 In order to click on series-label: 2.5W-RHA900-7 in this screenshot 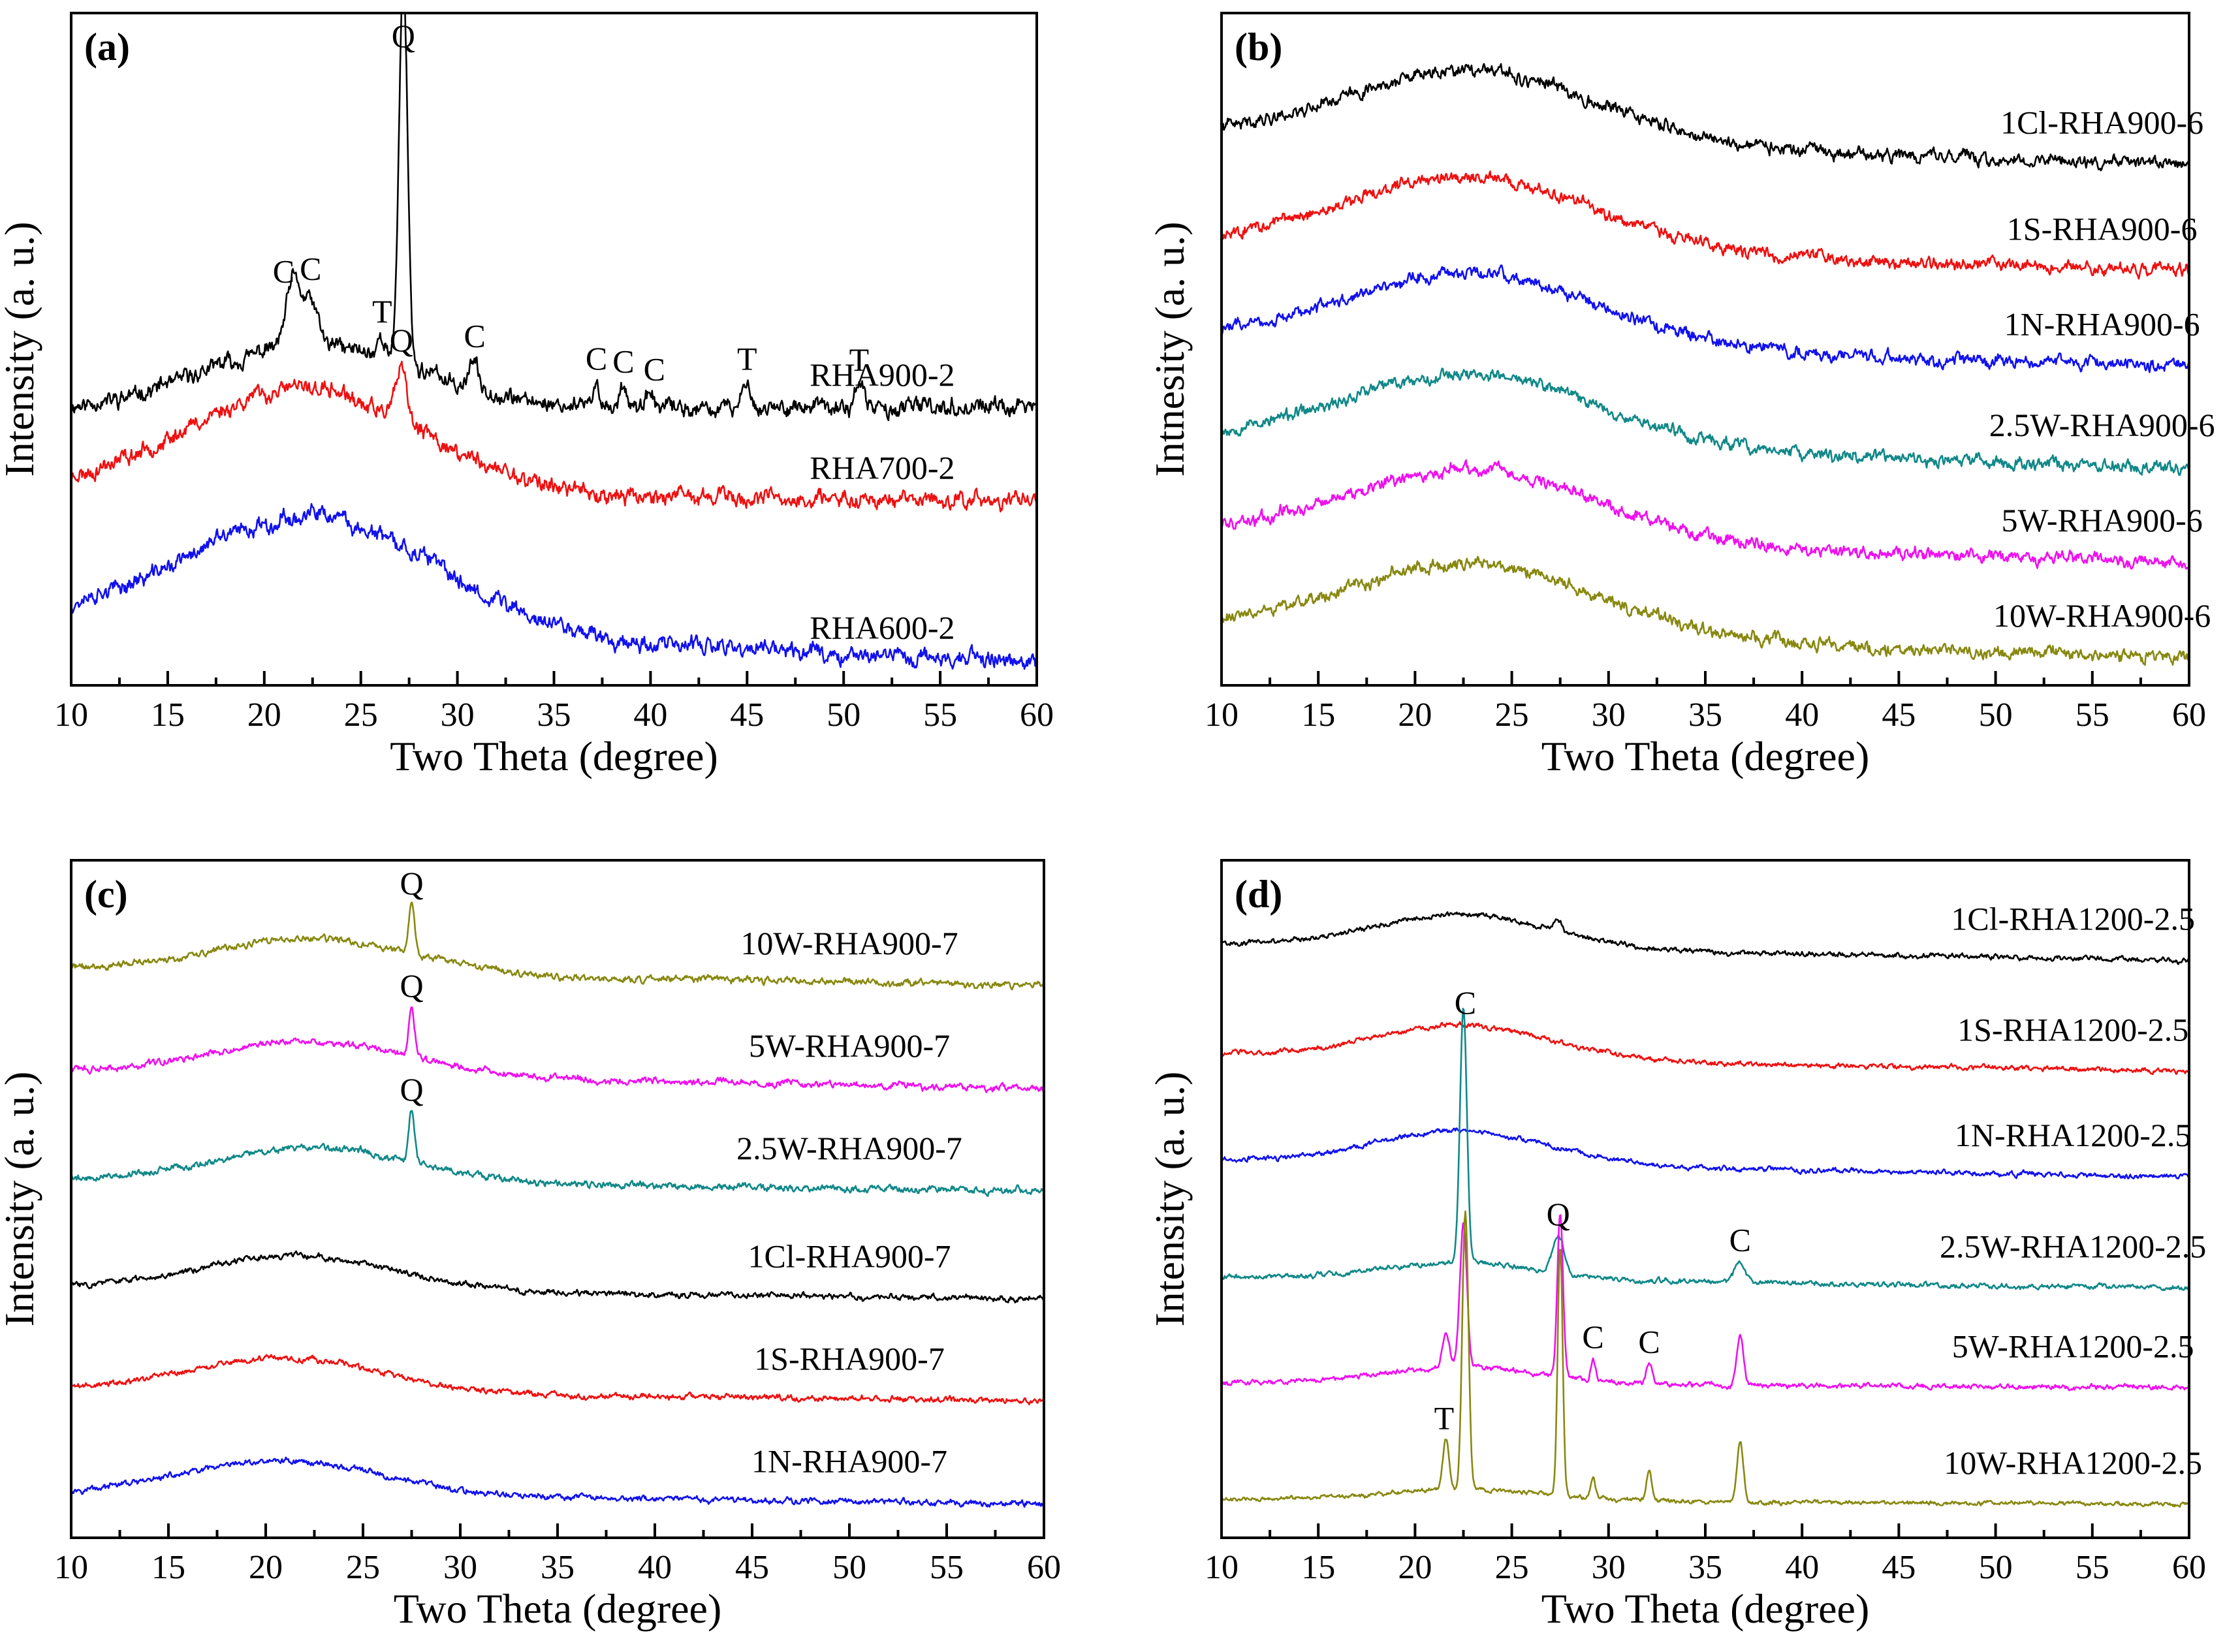, I will do `click(849, 1148)`.